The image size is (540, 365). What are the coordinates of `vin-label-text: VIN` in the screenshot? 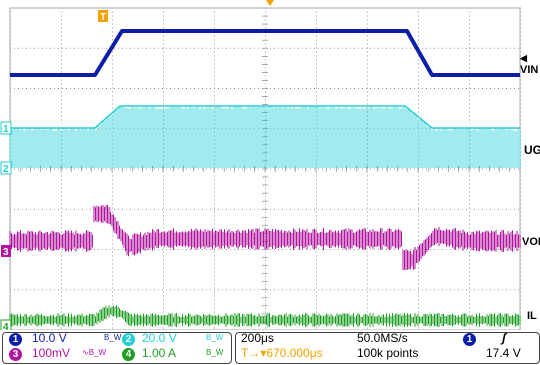 It's located at (529, 70).